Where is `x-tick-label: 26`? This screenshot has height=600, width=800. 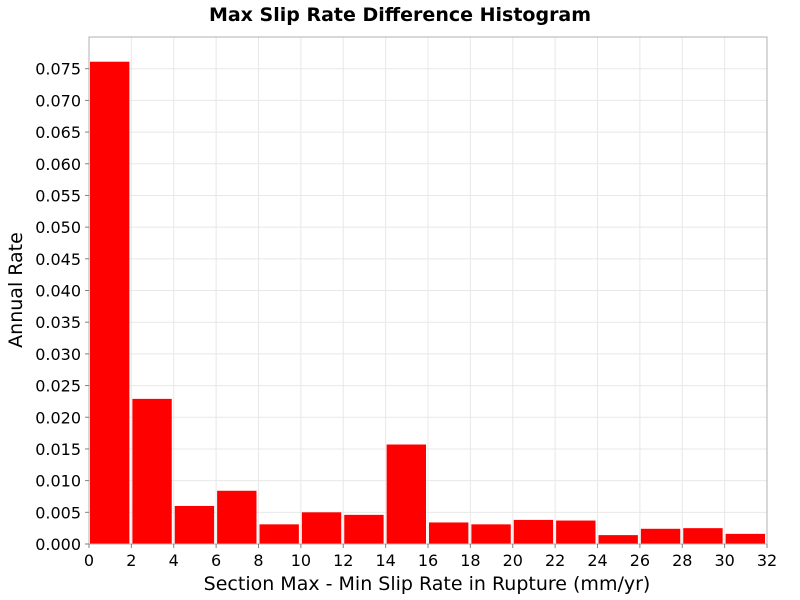
x-tick-label: 26 is located at coordinates (640, 560).